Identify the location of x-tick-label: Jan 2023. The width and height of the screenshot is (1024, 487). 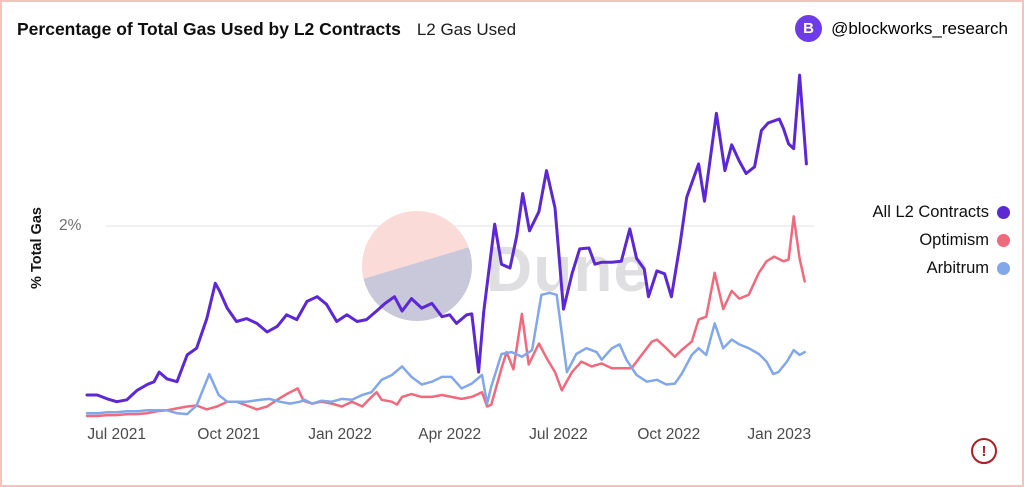
(779, 434).